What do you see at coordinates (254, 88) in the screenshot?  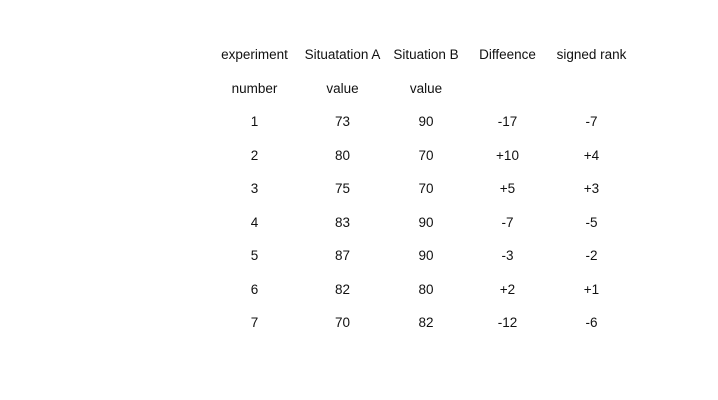 I see `column-subheader-number: number` at bounding box center [254, 88].